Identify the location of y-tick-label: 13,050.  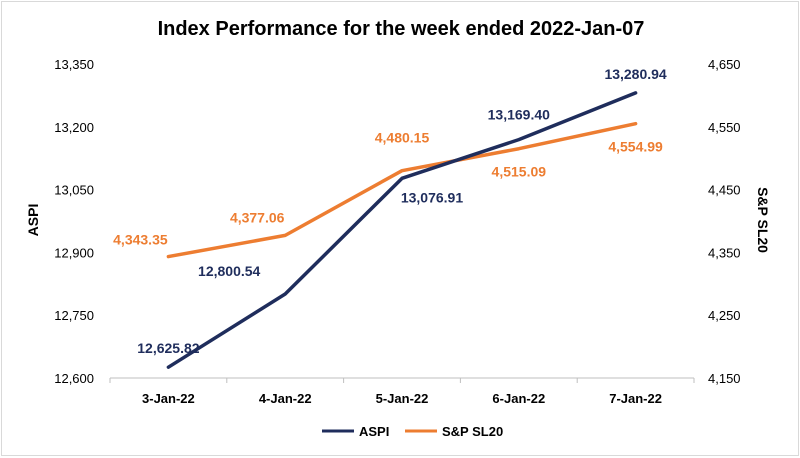
(74, 190).